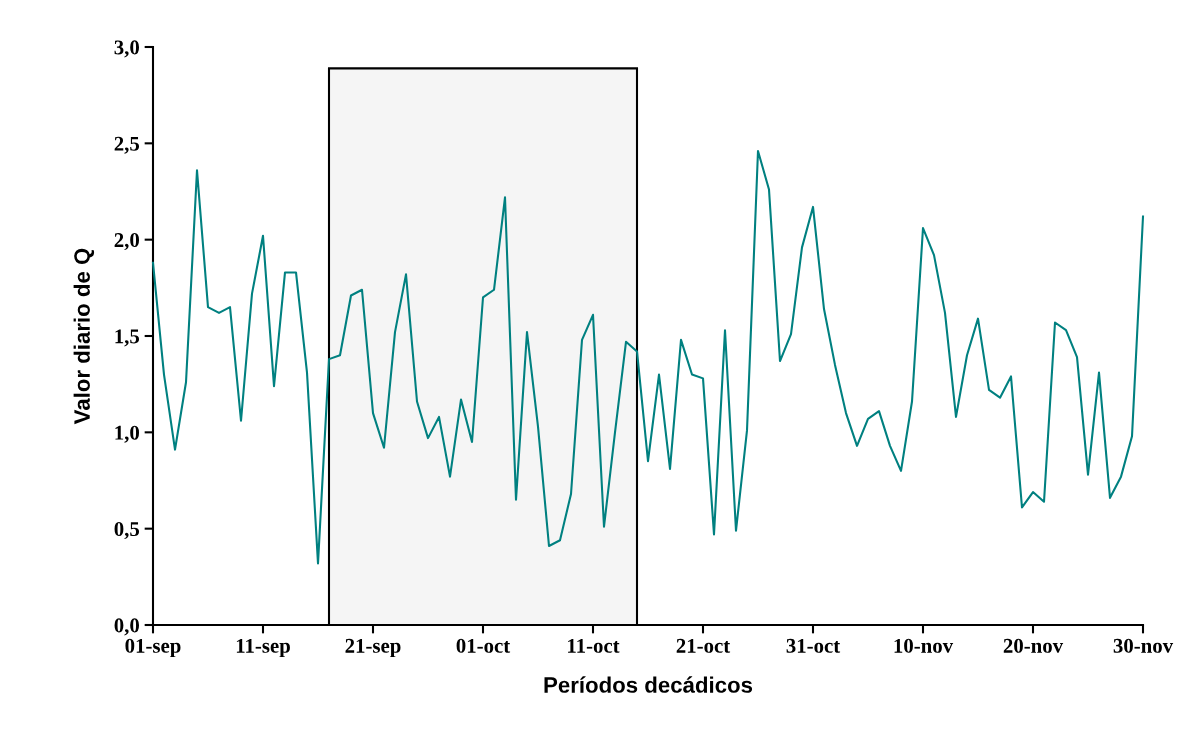  I want to click on x-axis-title: Períodos decádicos, so click(648, 684).